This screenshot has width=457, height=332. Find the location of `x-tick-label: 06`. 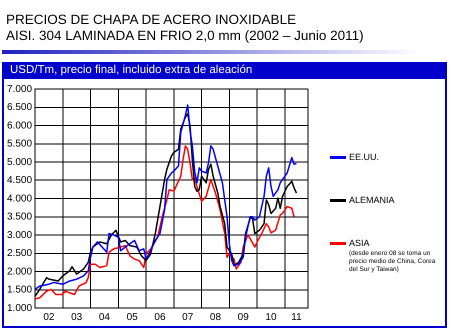

x-tick-label: 06 is located at coordinates (160, 317).